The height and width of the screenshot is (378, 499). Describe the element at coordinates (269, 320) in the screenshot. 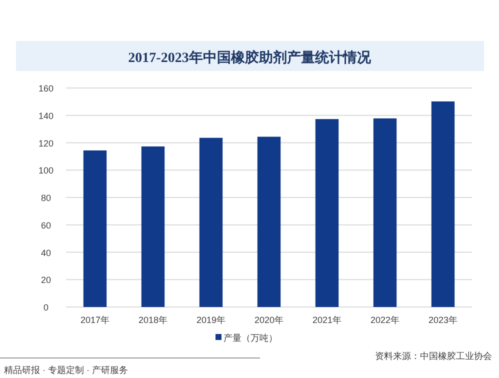

I see `x-tick-label: 2020年` at that location.